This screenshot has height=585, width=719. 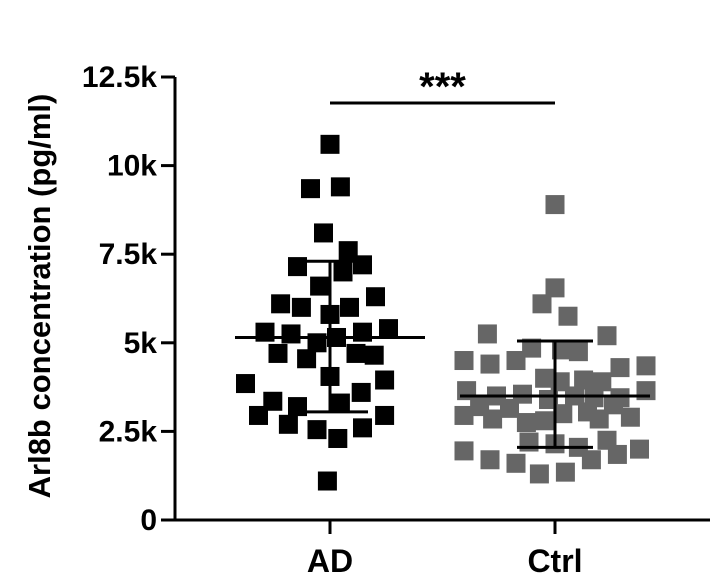 I want to click on y-axis-label: Arl8b concentration (pg/ml), so click(x=39, y=296).